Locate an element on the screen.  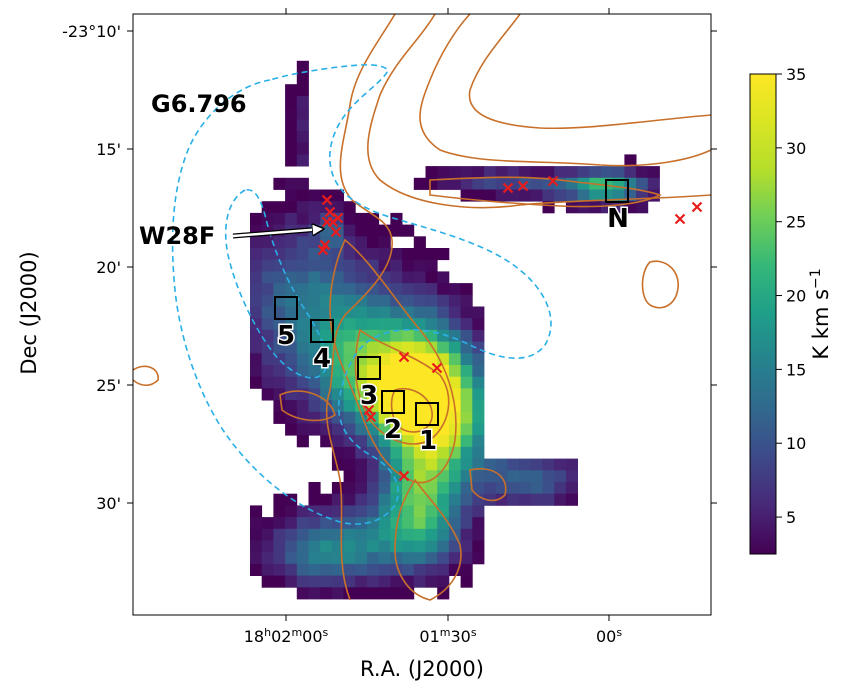
colorbar: 5 10 15 20 25 30 35 K km s−1 is located at coordinates (791, 310).